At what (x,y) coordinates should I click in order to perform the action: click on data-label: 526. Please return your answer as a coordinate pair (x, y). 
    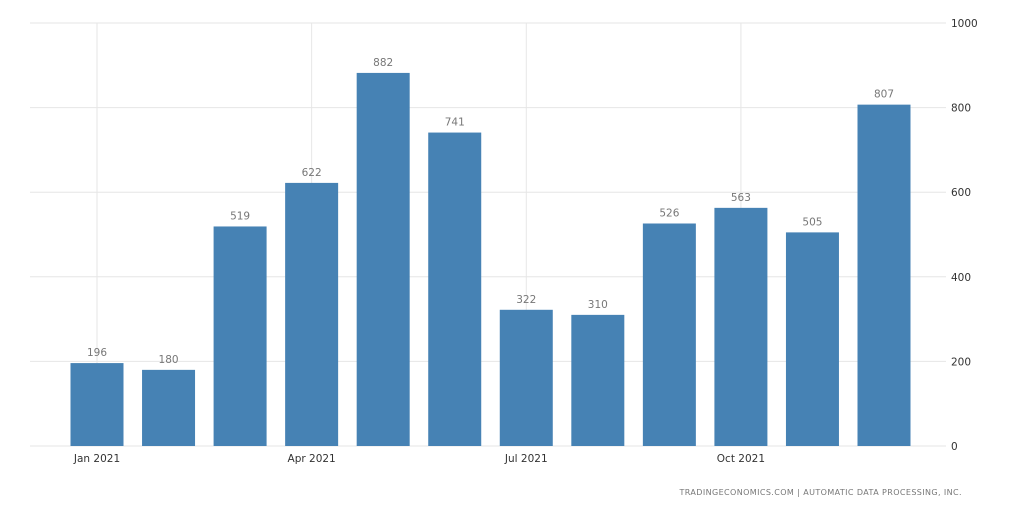
    Looking at the image, I should click on (669, 214).